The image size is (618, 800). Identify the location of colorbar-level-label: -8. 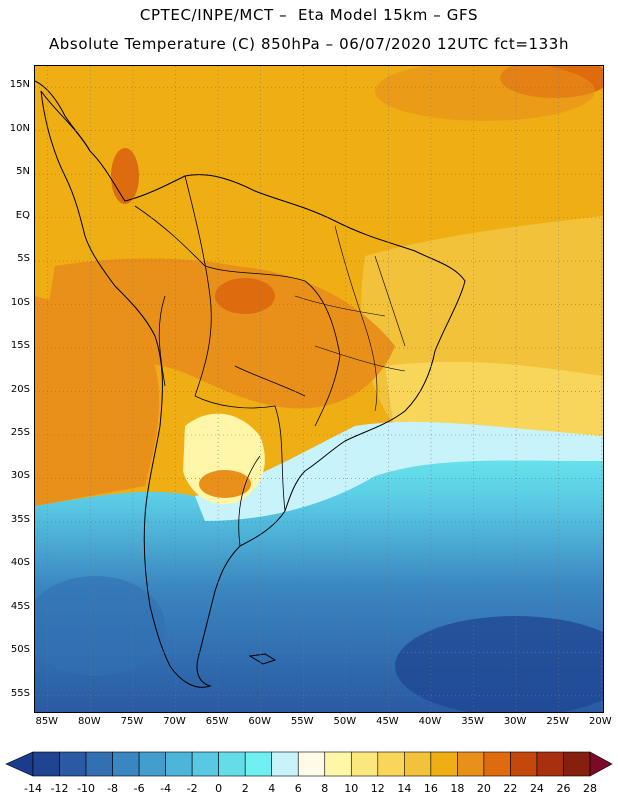
(113, 788).